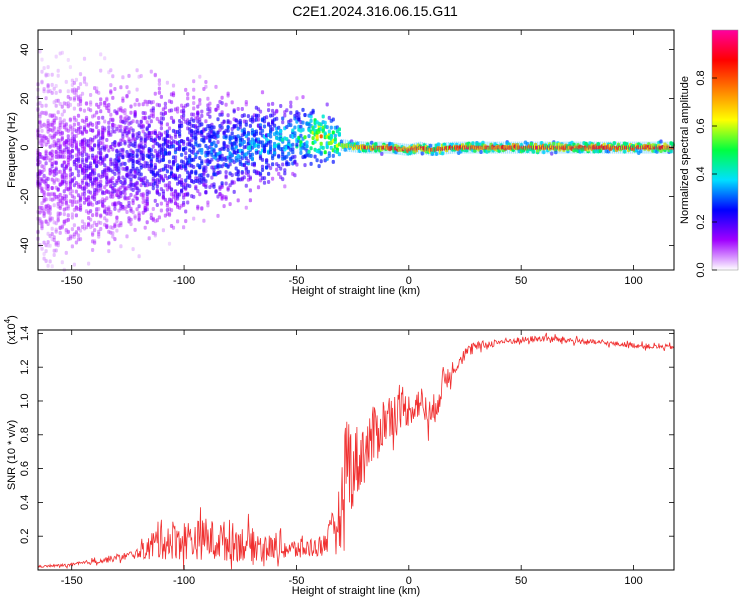 The height and width of the screenshot is (600, 750). I want to click on x-tick-label: 0, so click(409, 581).